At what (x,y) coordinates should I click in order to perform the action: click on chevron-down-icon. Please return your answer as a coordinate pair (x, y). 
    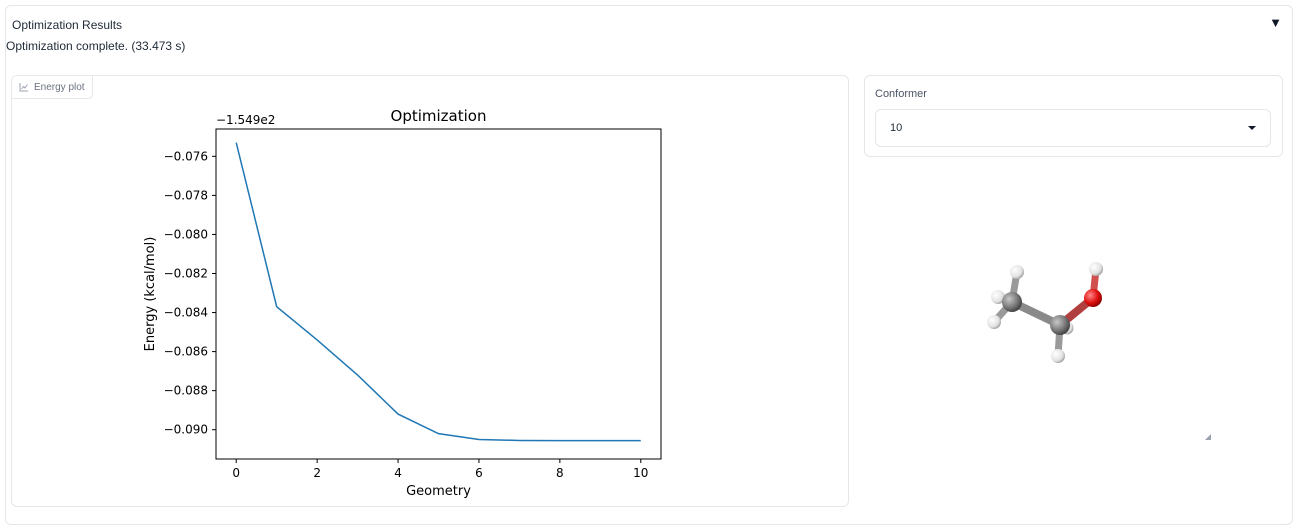
    Looking at the image, I should click on (1252, 128).